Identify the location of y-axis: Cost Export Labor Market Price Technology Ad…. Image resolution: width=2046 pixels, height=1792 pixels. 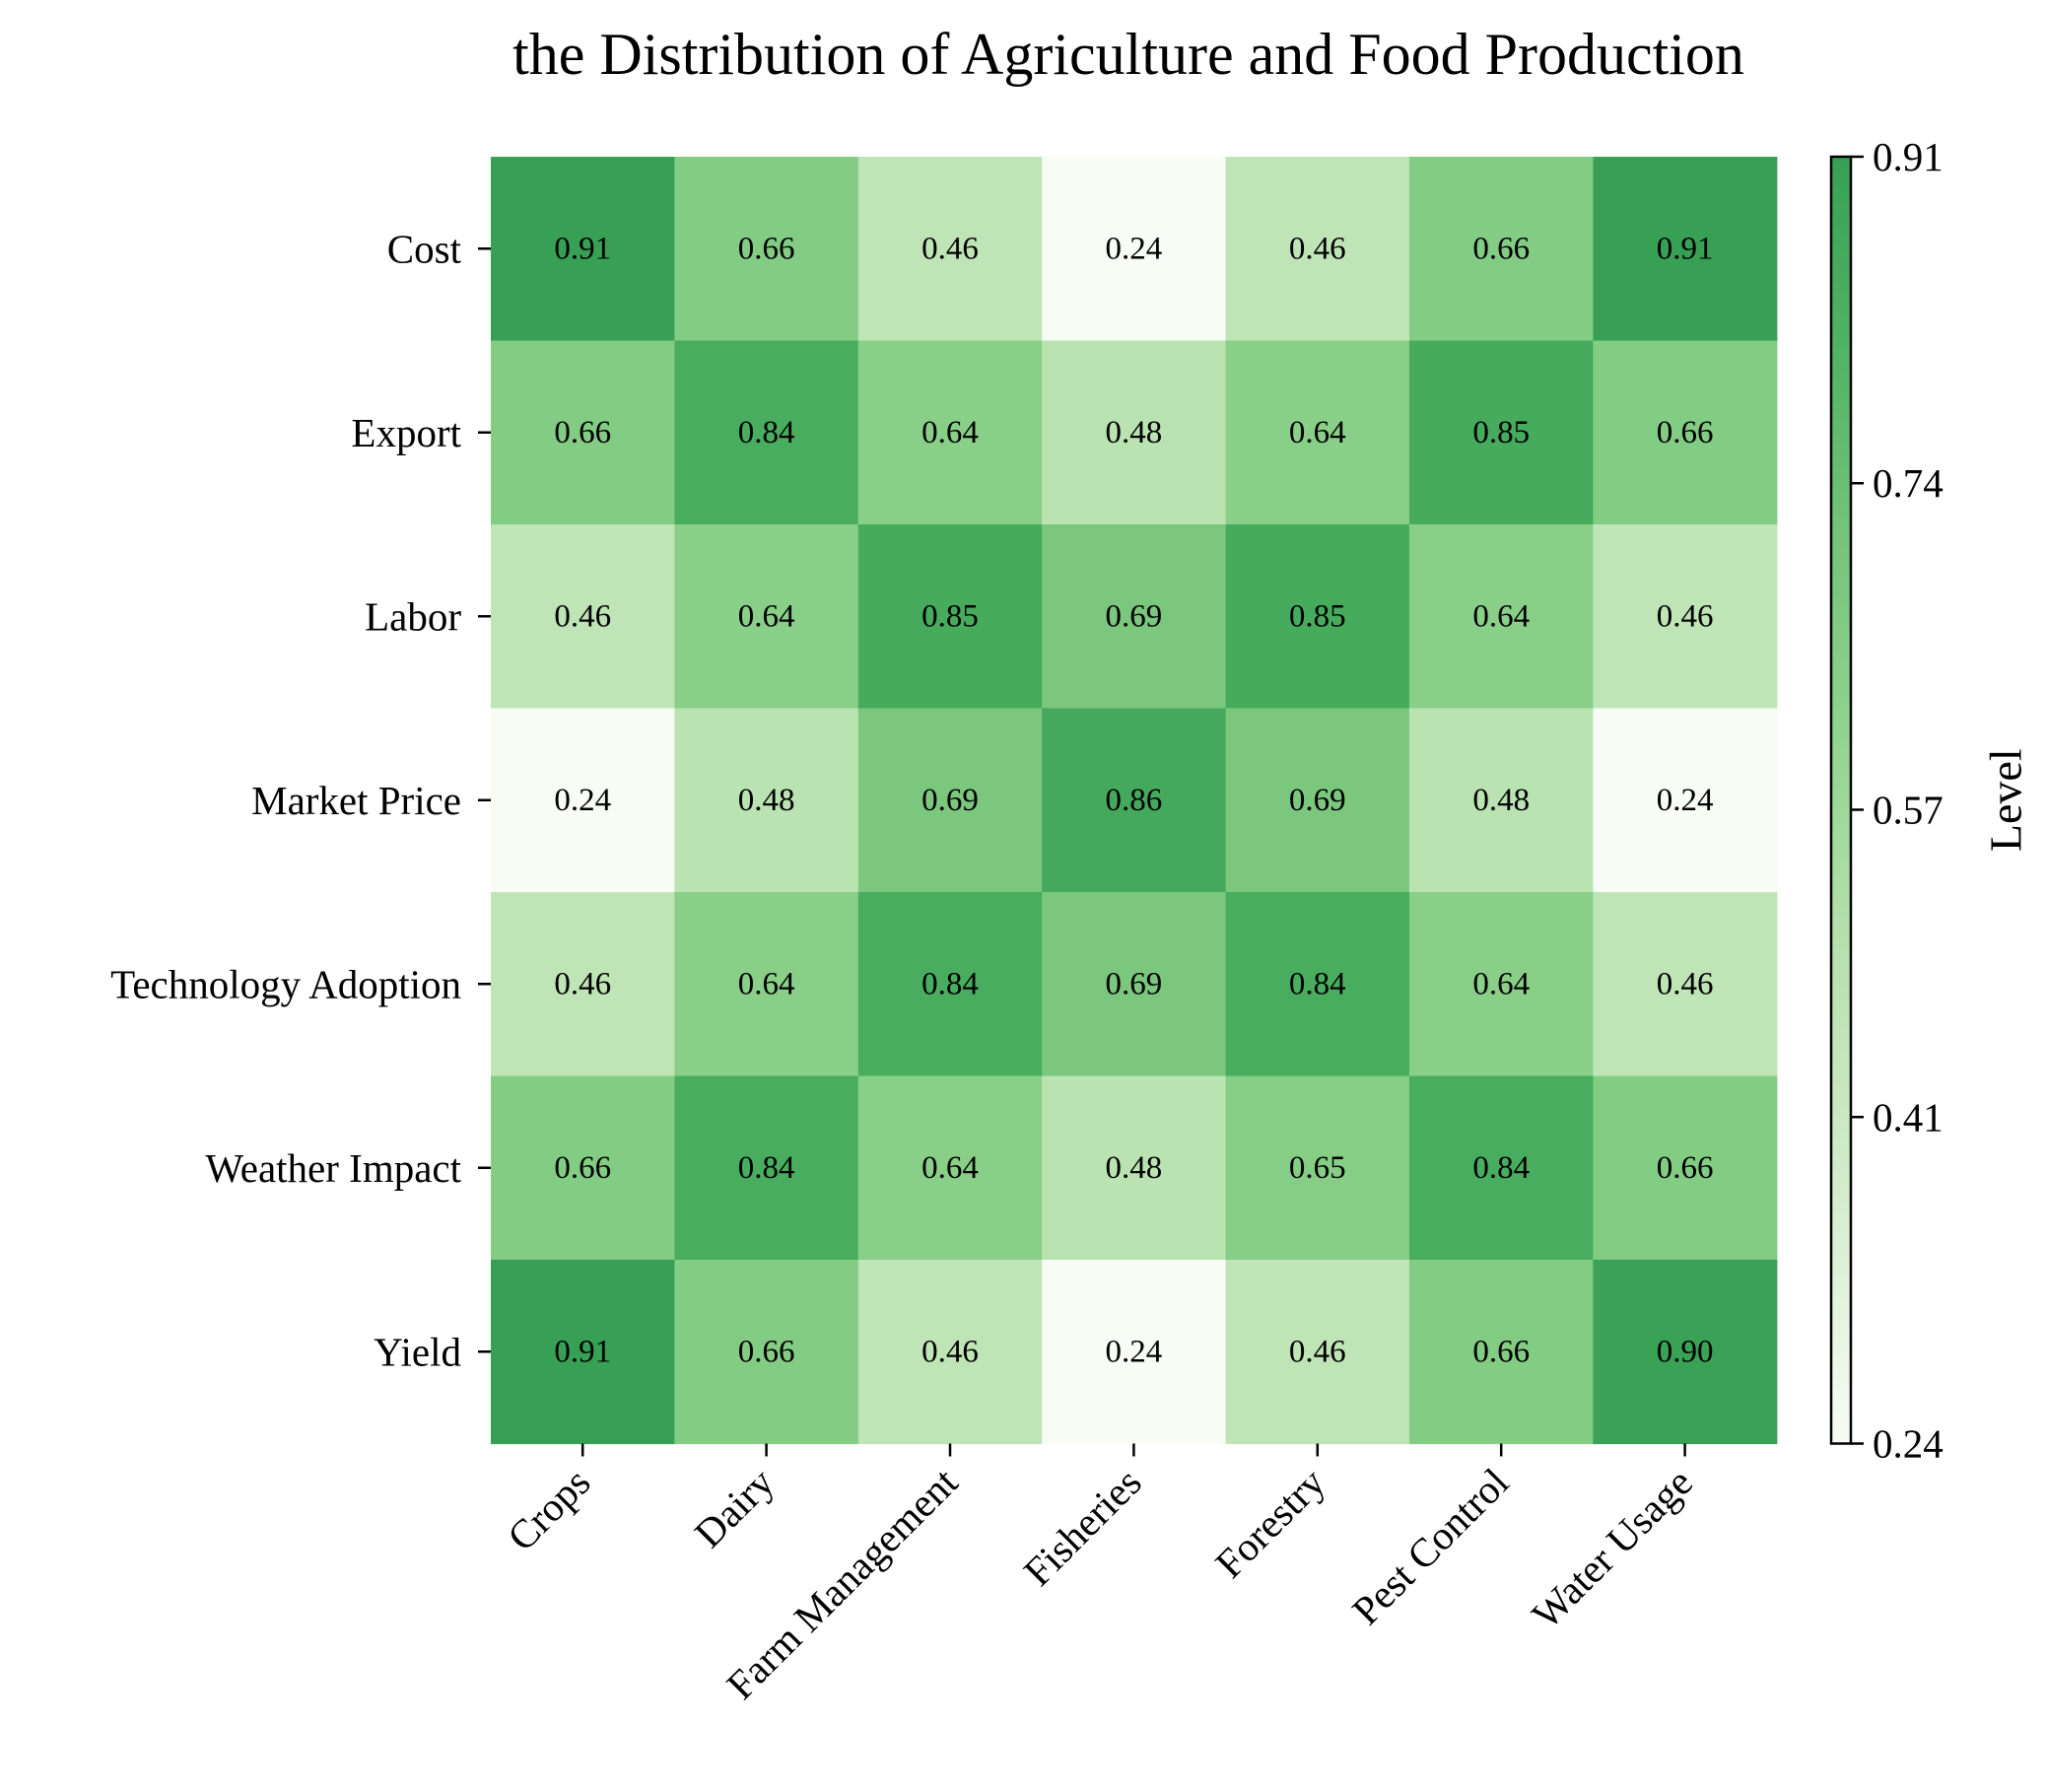
(300, 800).